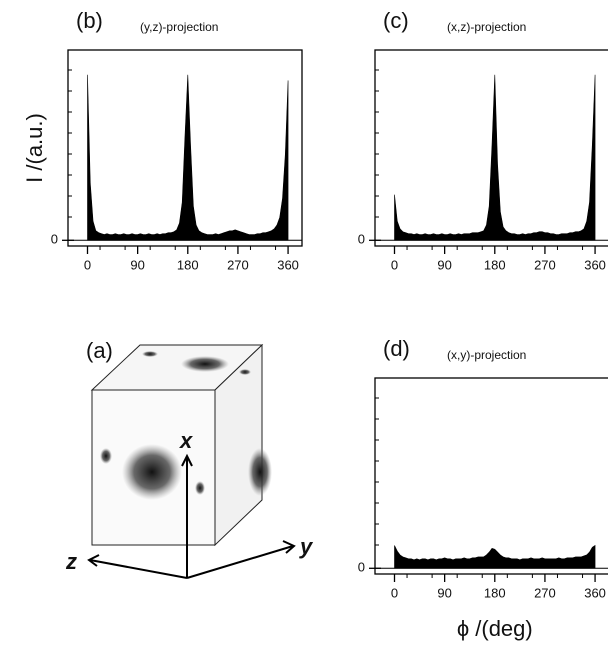 Image resolution: width=608 pixels, height=656 pixels. What do you see at coordinates (495, 628) in the screenshot?
I see `x-axis-label: ϕ /(deg)` at bounding box center [495, 628].